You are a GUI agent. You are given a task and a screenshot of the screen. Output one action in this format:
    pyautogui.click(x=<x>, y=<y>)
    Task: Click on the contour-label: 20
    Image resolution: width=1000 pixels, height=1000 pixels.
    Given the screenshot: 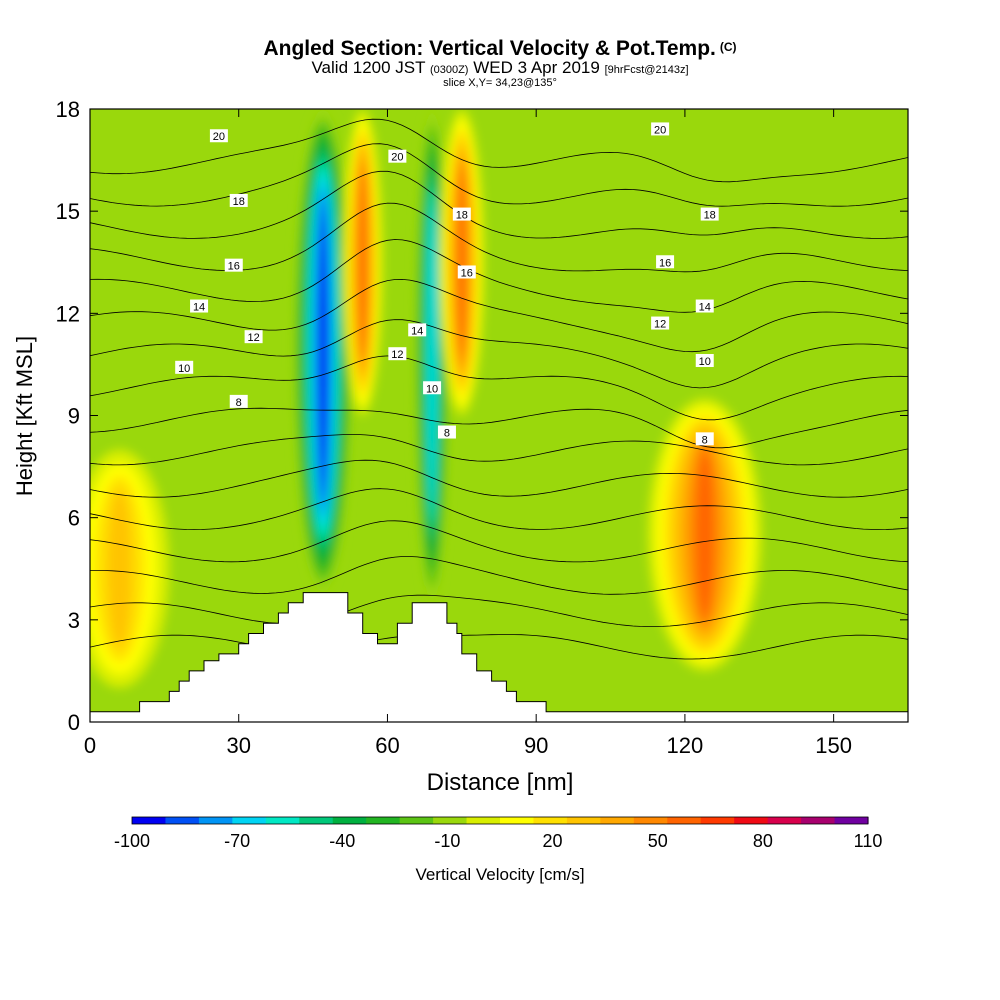 What is the action you would take?
    pyautogui.click(x=397, y=156)
    